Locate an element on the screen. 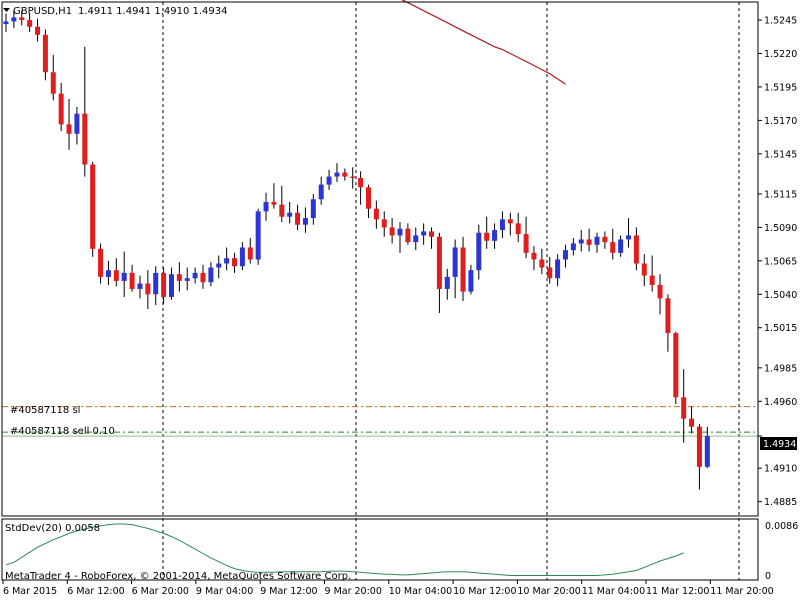 Image resolution: width=800 pixels, height=600 pixels. sell-order-label: #40587118 sell 0.10 is located at coordinates (62, 431).